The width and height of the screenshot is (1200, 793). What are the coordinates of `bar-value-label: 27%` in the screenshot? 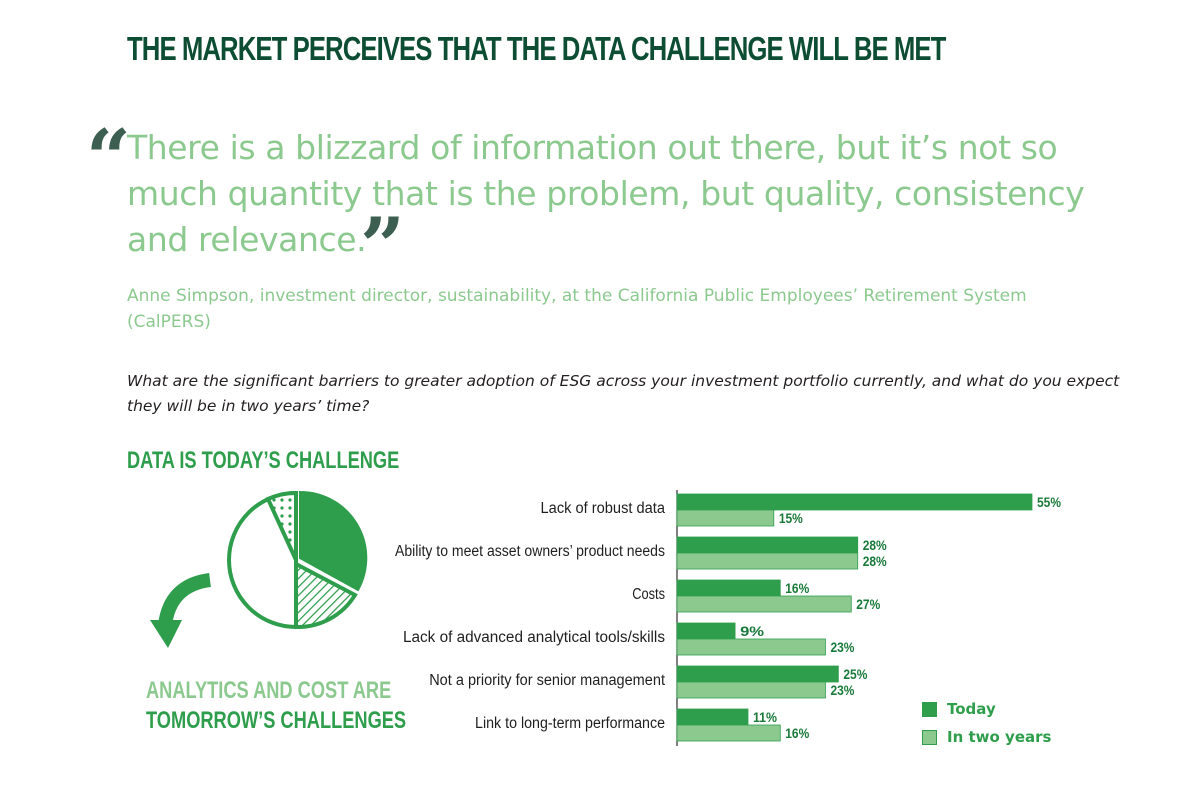 It's located at (868, 604).